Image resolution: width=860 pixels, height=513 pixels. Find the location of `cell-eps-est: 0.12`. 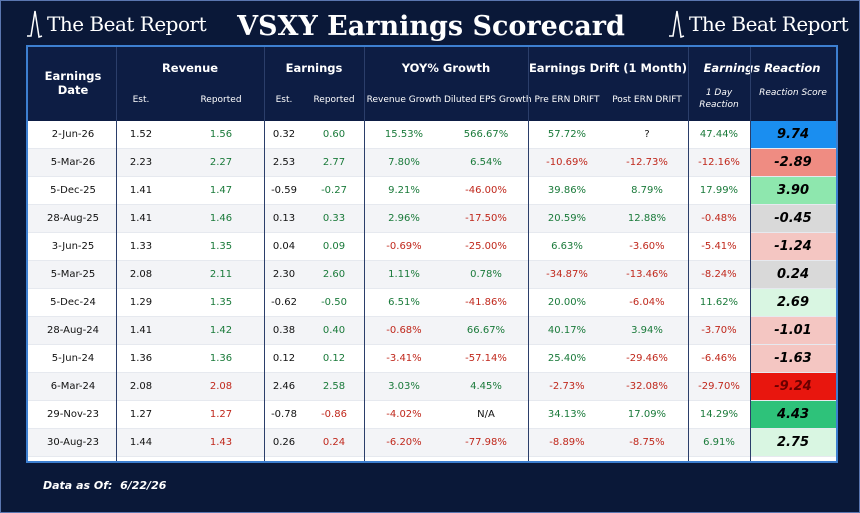

cell-eps-est: 0.12 is located at coordinates (284, 358).